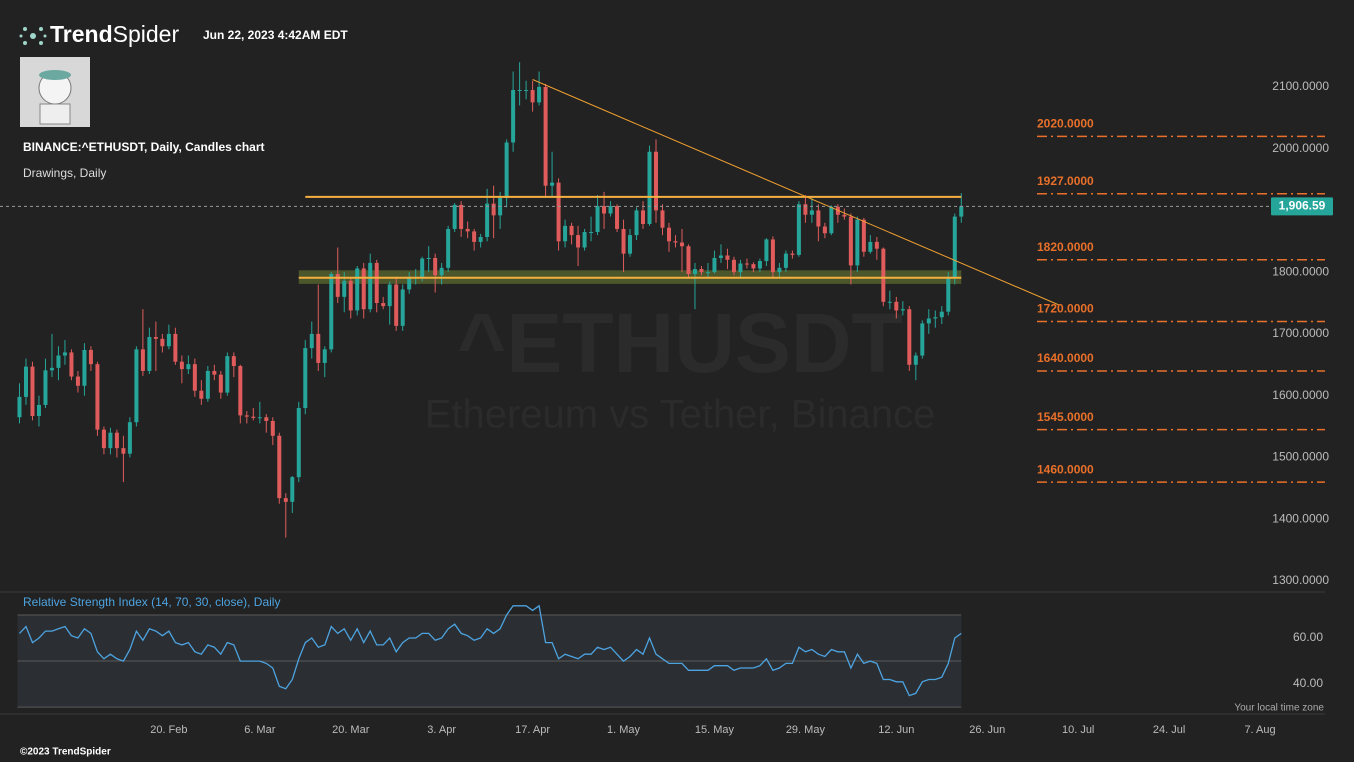 The height and width of the screenshot is (762, 1354). Describe the element at coordinates (441, 730) in the screenshot. I see `x-tick-label: 3. Apr` at that location.